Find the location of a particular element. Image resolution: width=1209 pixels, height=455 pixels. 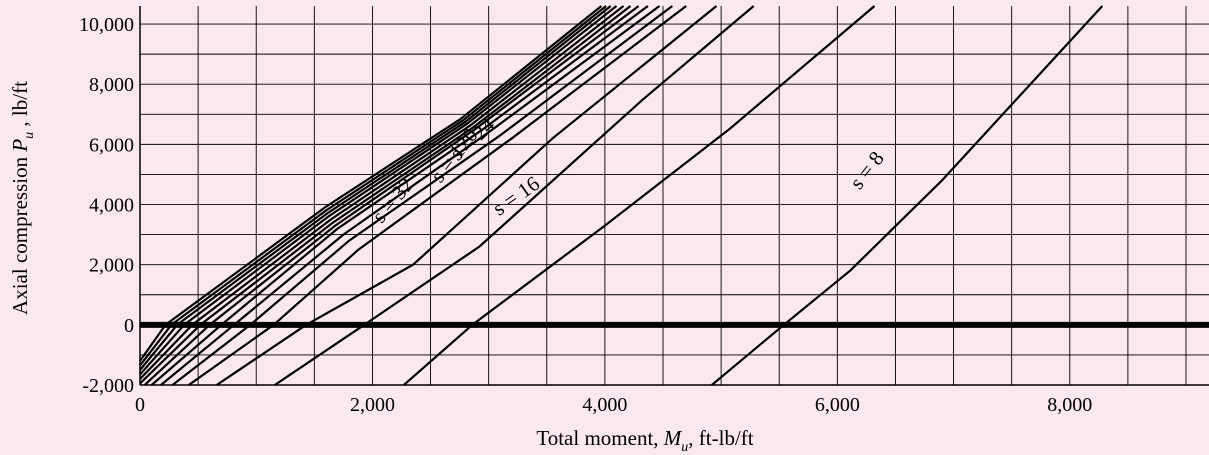

x-tick-label: 6,000 is located at coordinates (837, 405).